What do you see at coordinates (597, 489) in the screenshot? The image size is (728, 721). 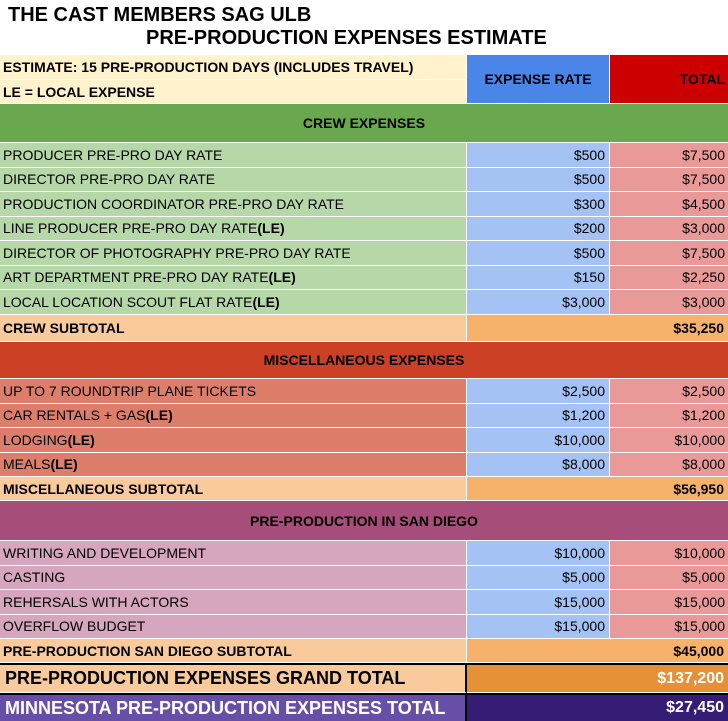 I see `misc-subtotal-cell: $56,950` at bounding box center [597, 489].